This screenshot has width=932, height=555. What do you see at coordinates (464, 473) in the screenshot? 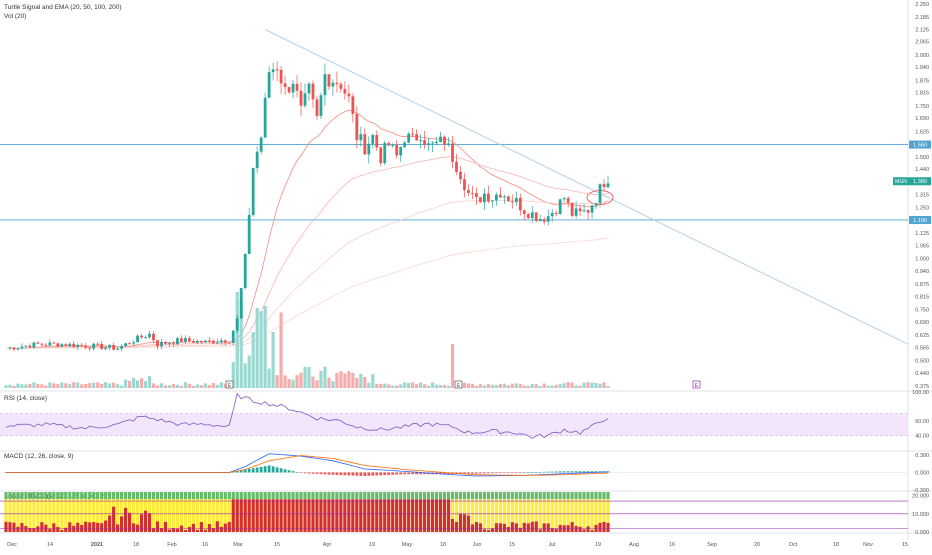
I see `macd-pane: MACD (12, 26, close, 9) 0.300 0.000 -0.300` at bounding box center [464, 473].